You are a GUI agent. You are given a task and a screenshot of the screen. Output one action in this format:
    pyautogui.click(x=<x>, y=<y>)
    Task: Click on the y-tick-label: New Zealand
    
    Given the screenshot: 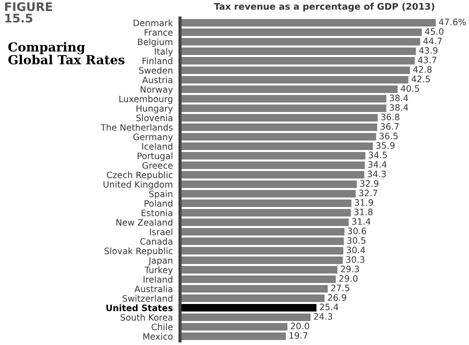 What is the action you would take?
    pyautogui.click(x=144, y=222)
    